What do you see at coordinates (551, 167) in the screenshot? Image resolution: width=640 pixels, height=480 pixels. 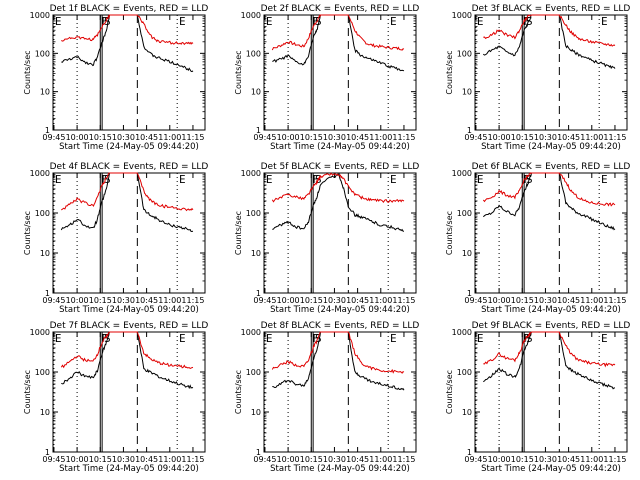 I see `subplot-title: Det 6f BLACK = Events, RED = LLD` at bounding box center [551, 167].